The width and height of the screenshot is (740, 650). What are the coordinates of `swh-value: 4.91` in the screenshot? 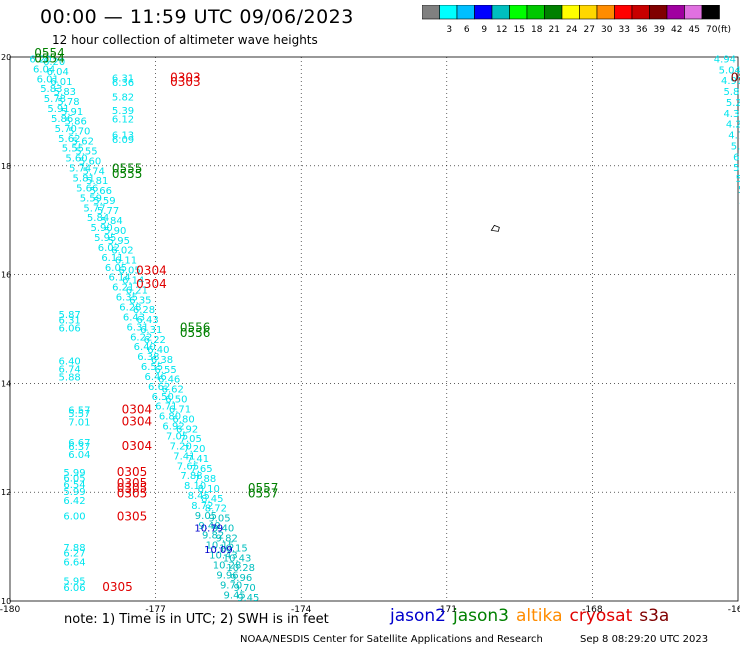 It's located at (730, 81).